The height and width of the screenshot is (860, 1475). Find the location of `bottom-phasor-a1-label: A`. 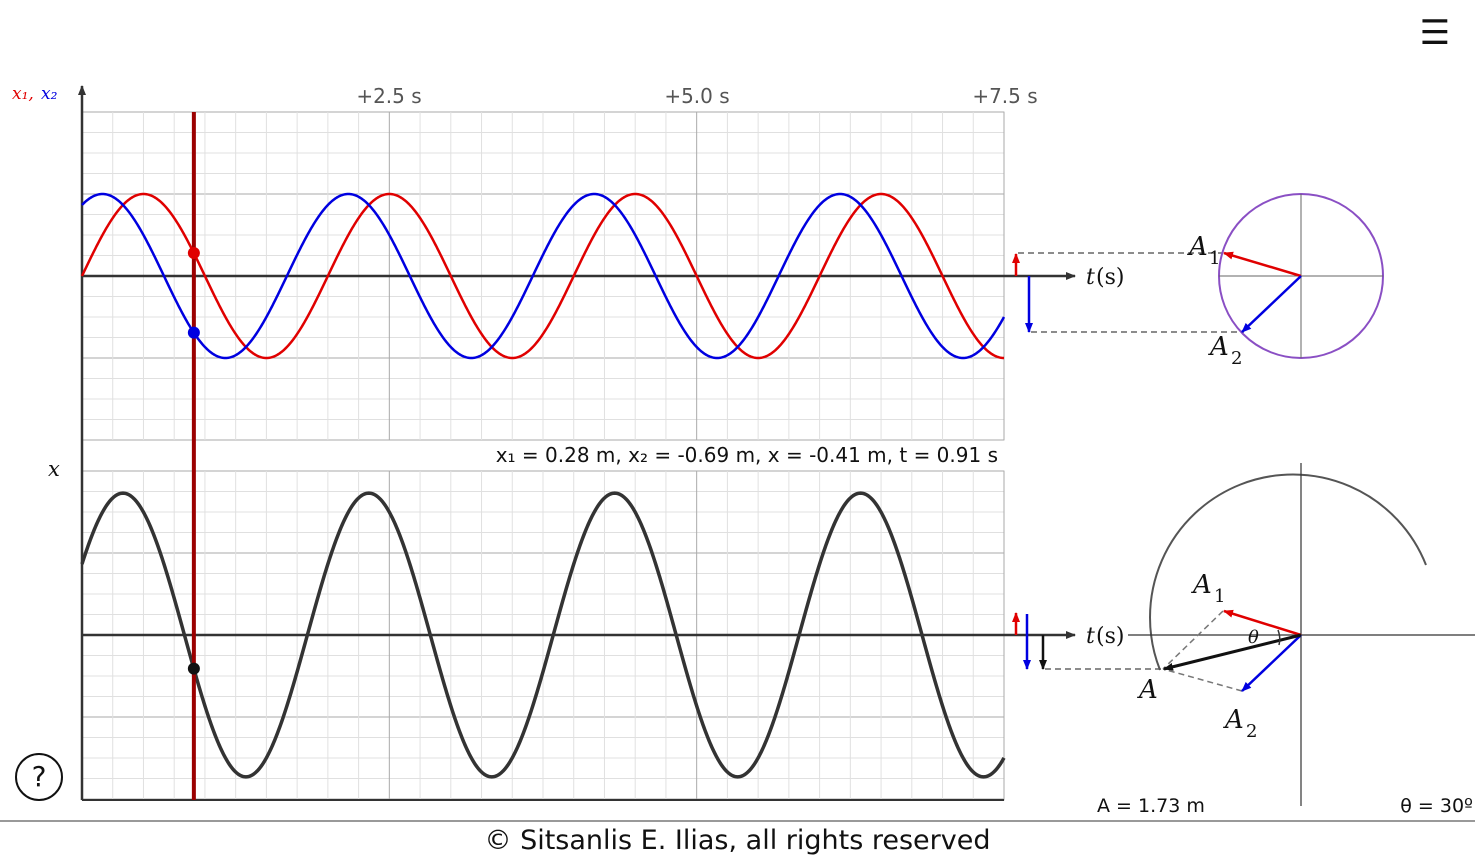

bottom-phasor-a1-label: A is located at coordinates (1201, 585).